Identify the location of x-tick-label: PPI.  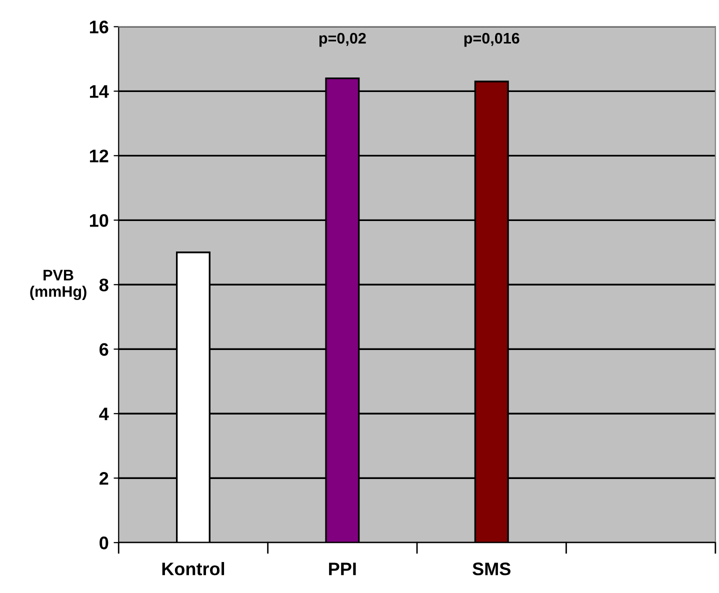
(342, 569).